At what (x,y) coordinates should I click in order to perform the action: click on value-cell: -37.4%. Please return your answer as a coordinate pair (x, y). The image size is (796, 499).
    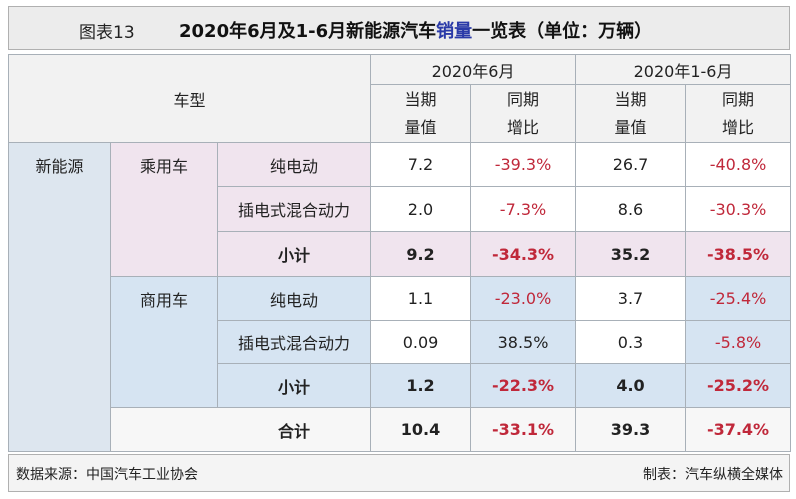
    Looking at the image, I should click on (738, 429).